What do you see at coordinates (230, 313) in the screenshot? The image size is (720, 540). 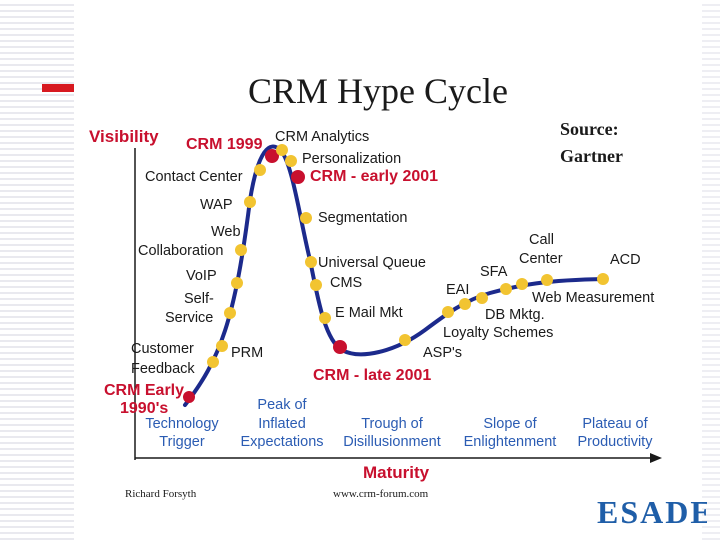 I see `self-service-dot` at bounding box center [230, 313].